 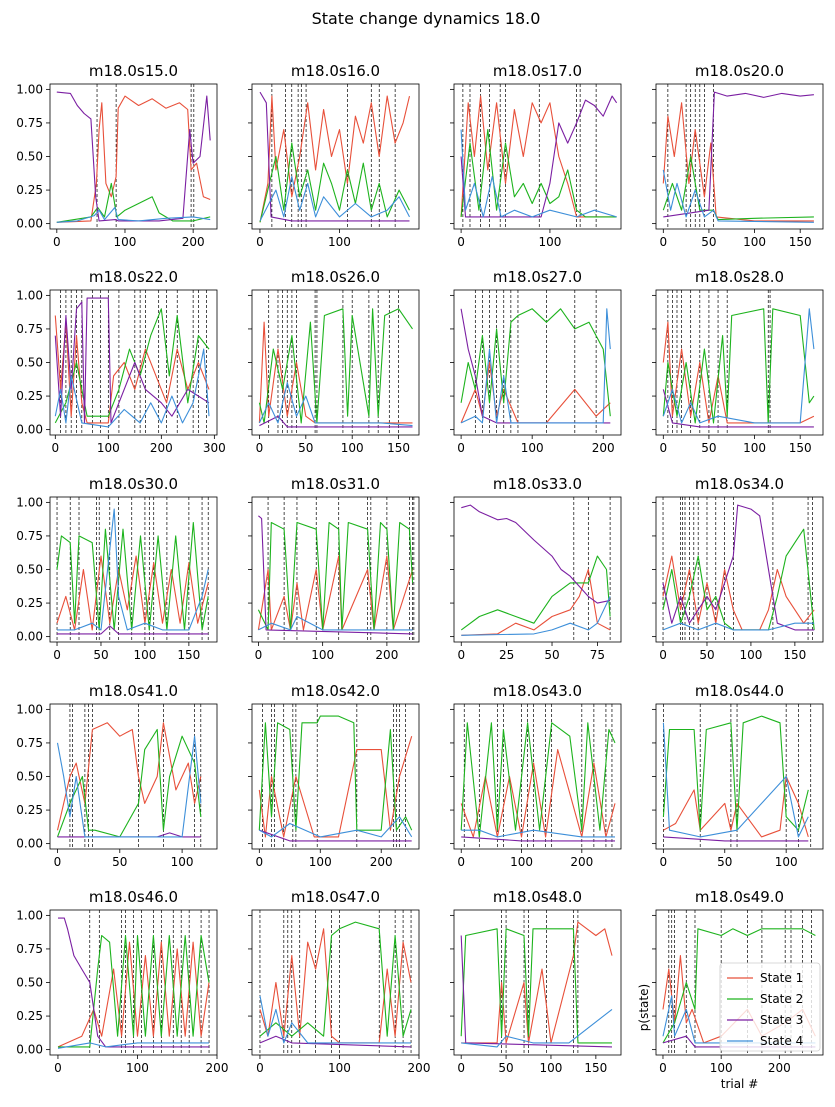 What do you see at coordinates (537, 71) in the screenshot?
I see `subplot-title: m18.0s17.0` at bounding box center [537, 71].